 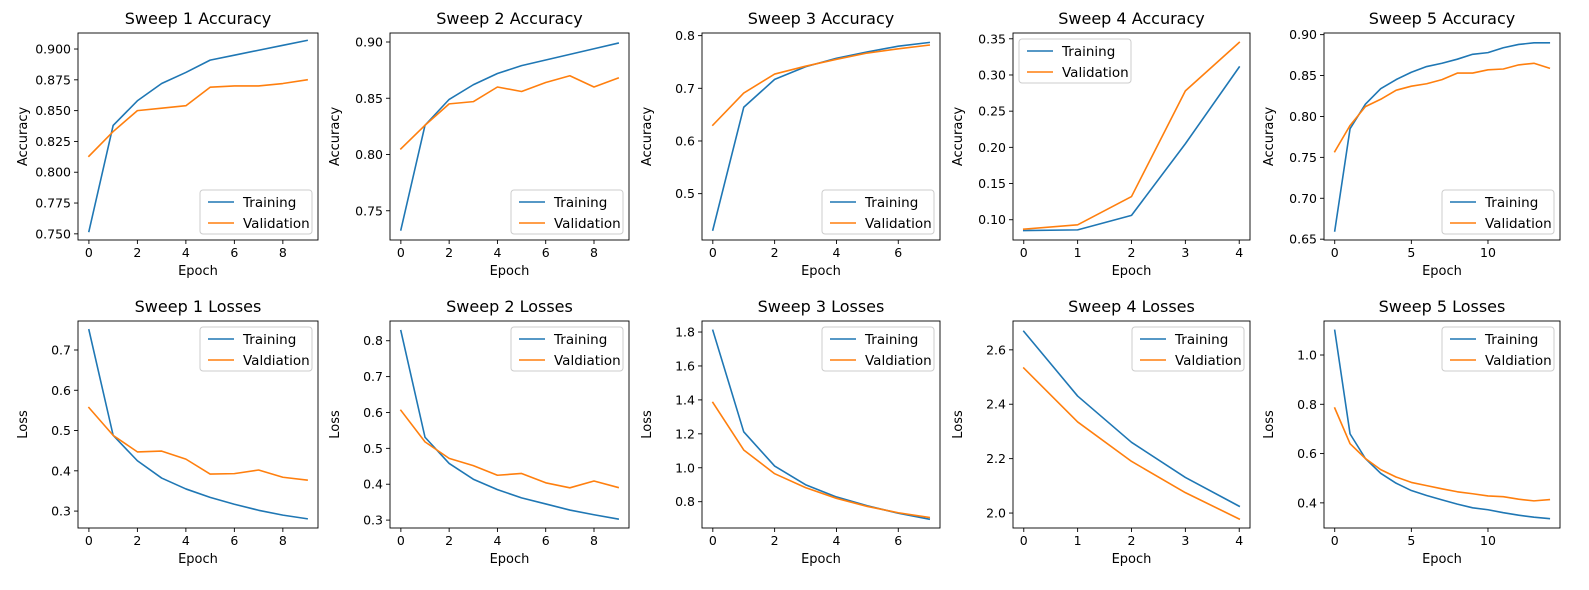 I want to click on y-tick-label: 0.8, so click(x=1307, y=404).